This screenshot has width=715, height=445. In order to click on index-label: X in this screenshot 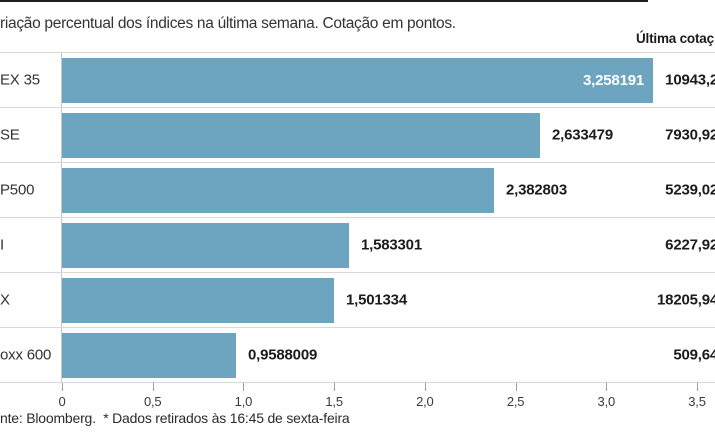, I will do `click(5, 300)`.